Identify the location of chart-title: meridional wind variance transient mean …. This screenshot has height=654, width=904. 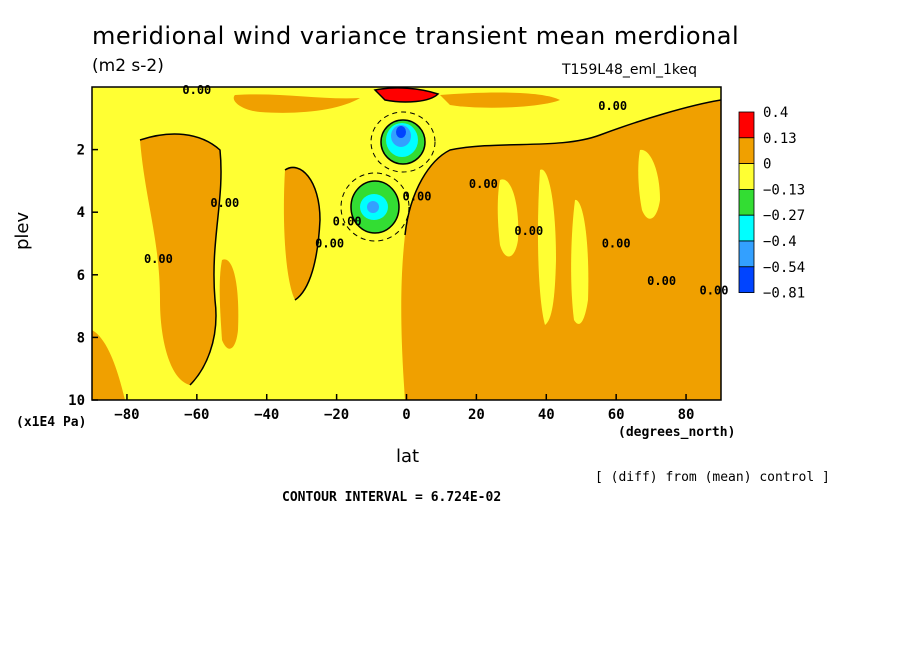
(416, 36).